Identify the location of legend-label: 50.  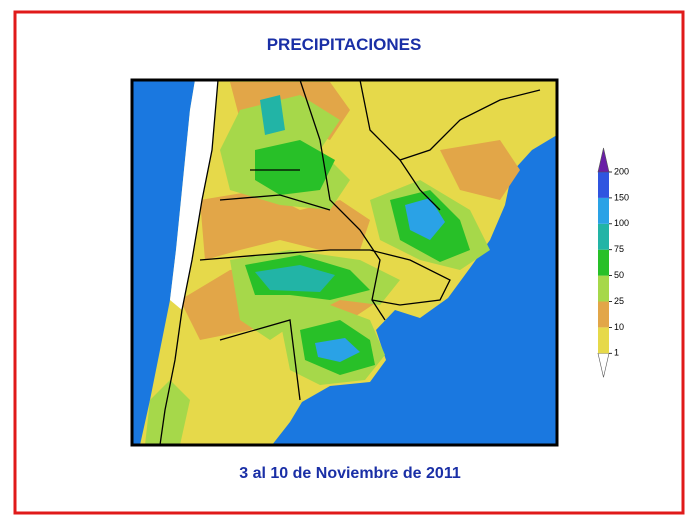
(619, 275).